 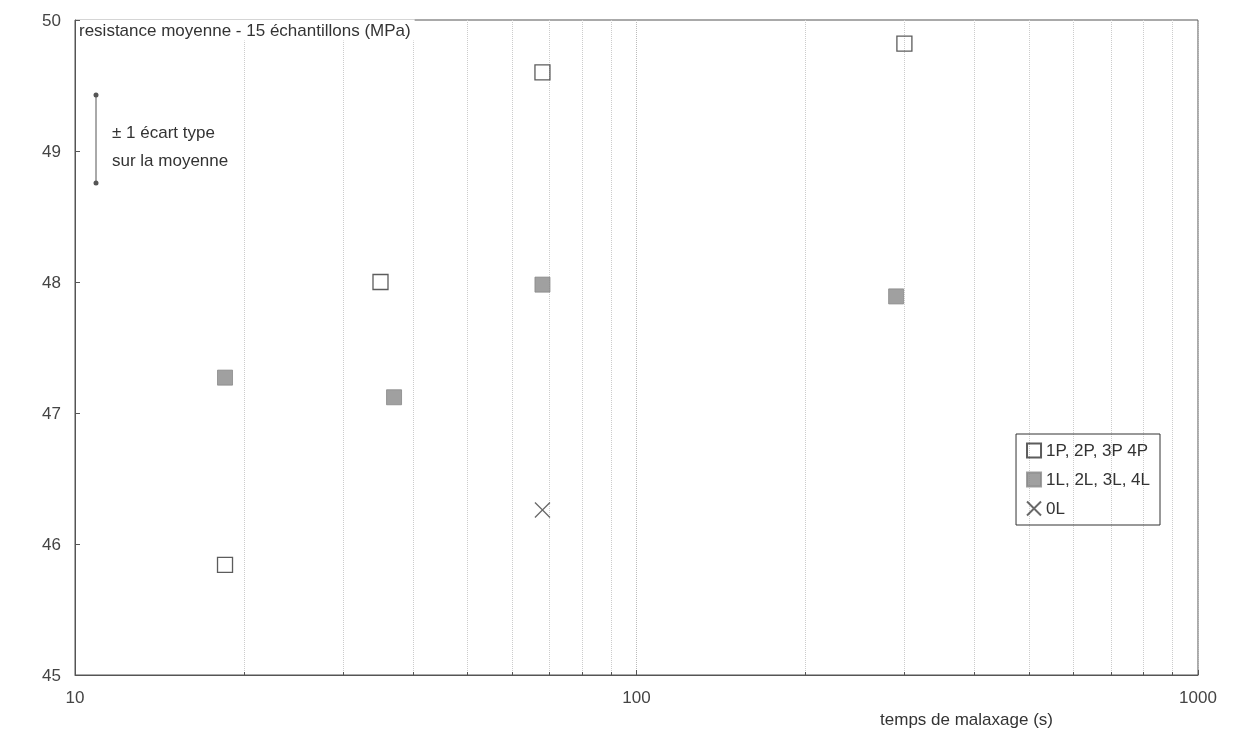 I want to click on x-tick-label: 1000, so click(x=1198, y=697).